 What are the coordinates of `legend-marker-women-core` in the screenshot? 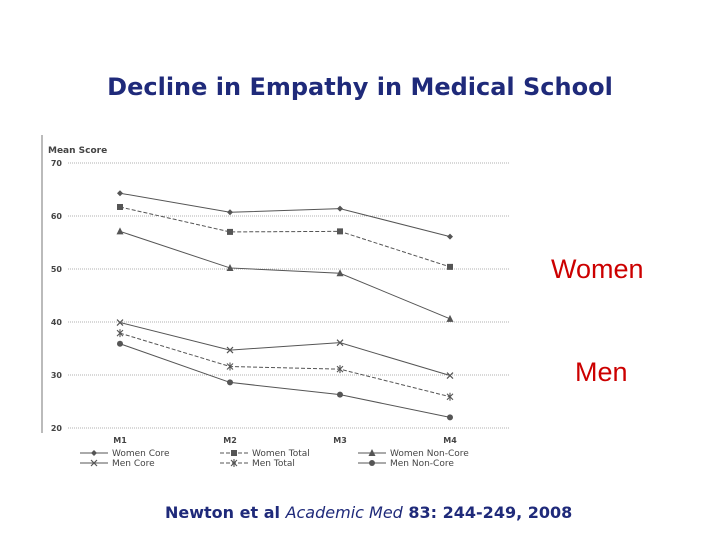 It's located at (94, 453).